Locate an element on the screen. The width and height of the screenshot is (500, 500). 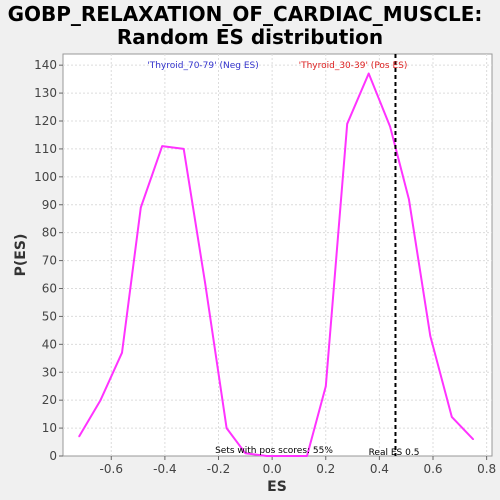
y-tick-label: 40 is located at coordinates (49, 344).